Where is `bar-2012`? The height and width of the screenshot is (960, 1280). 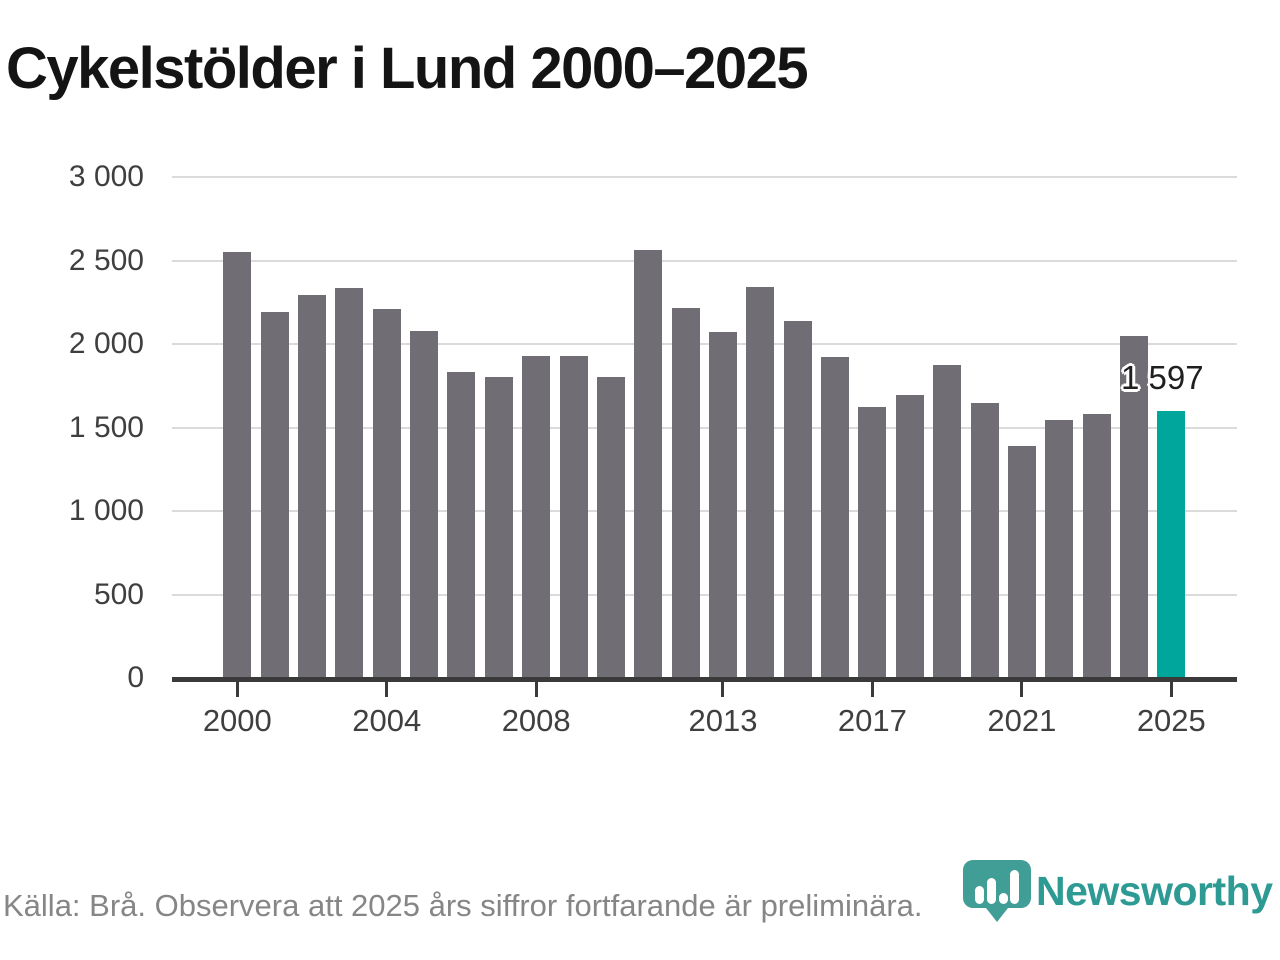
bar-2012 is located at coordinates (685, 493).